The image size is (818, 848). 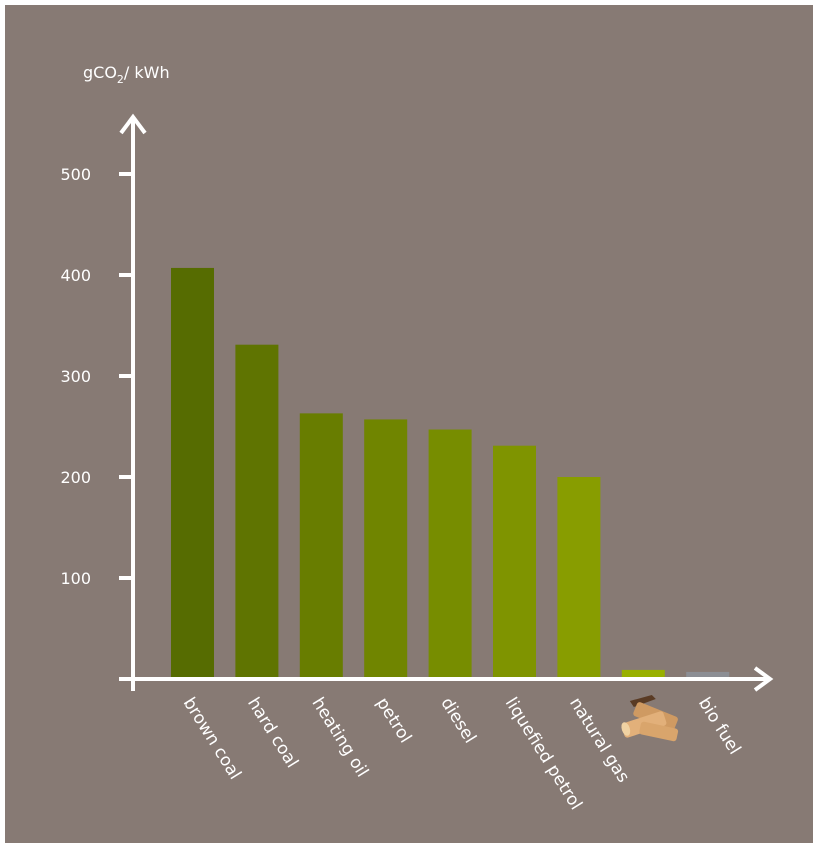 I want to click on bar-liquefied-petrol, so click(x=514, y=562).